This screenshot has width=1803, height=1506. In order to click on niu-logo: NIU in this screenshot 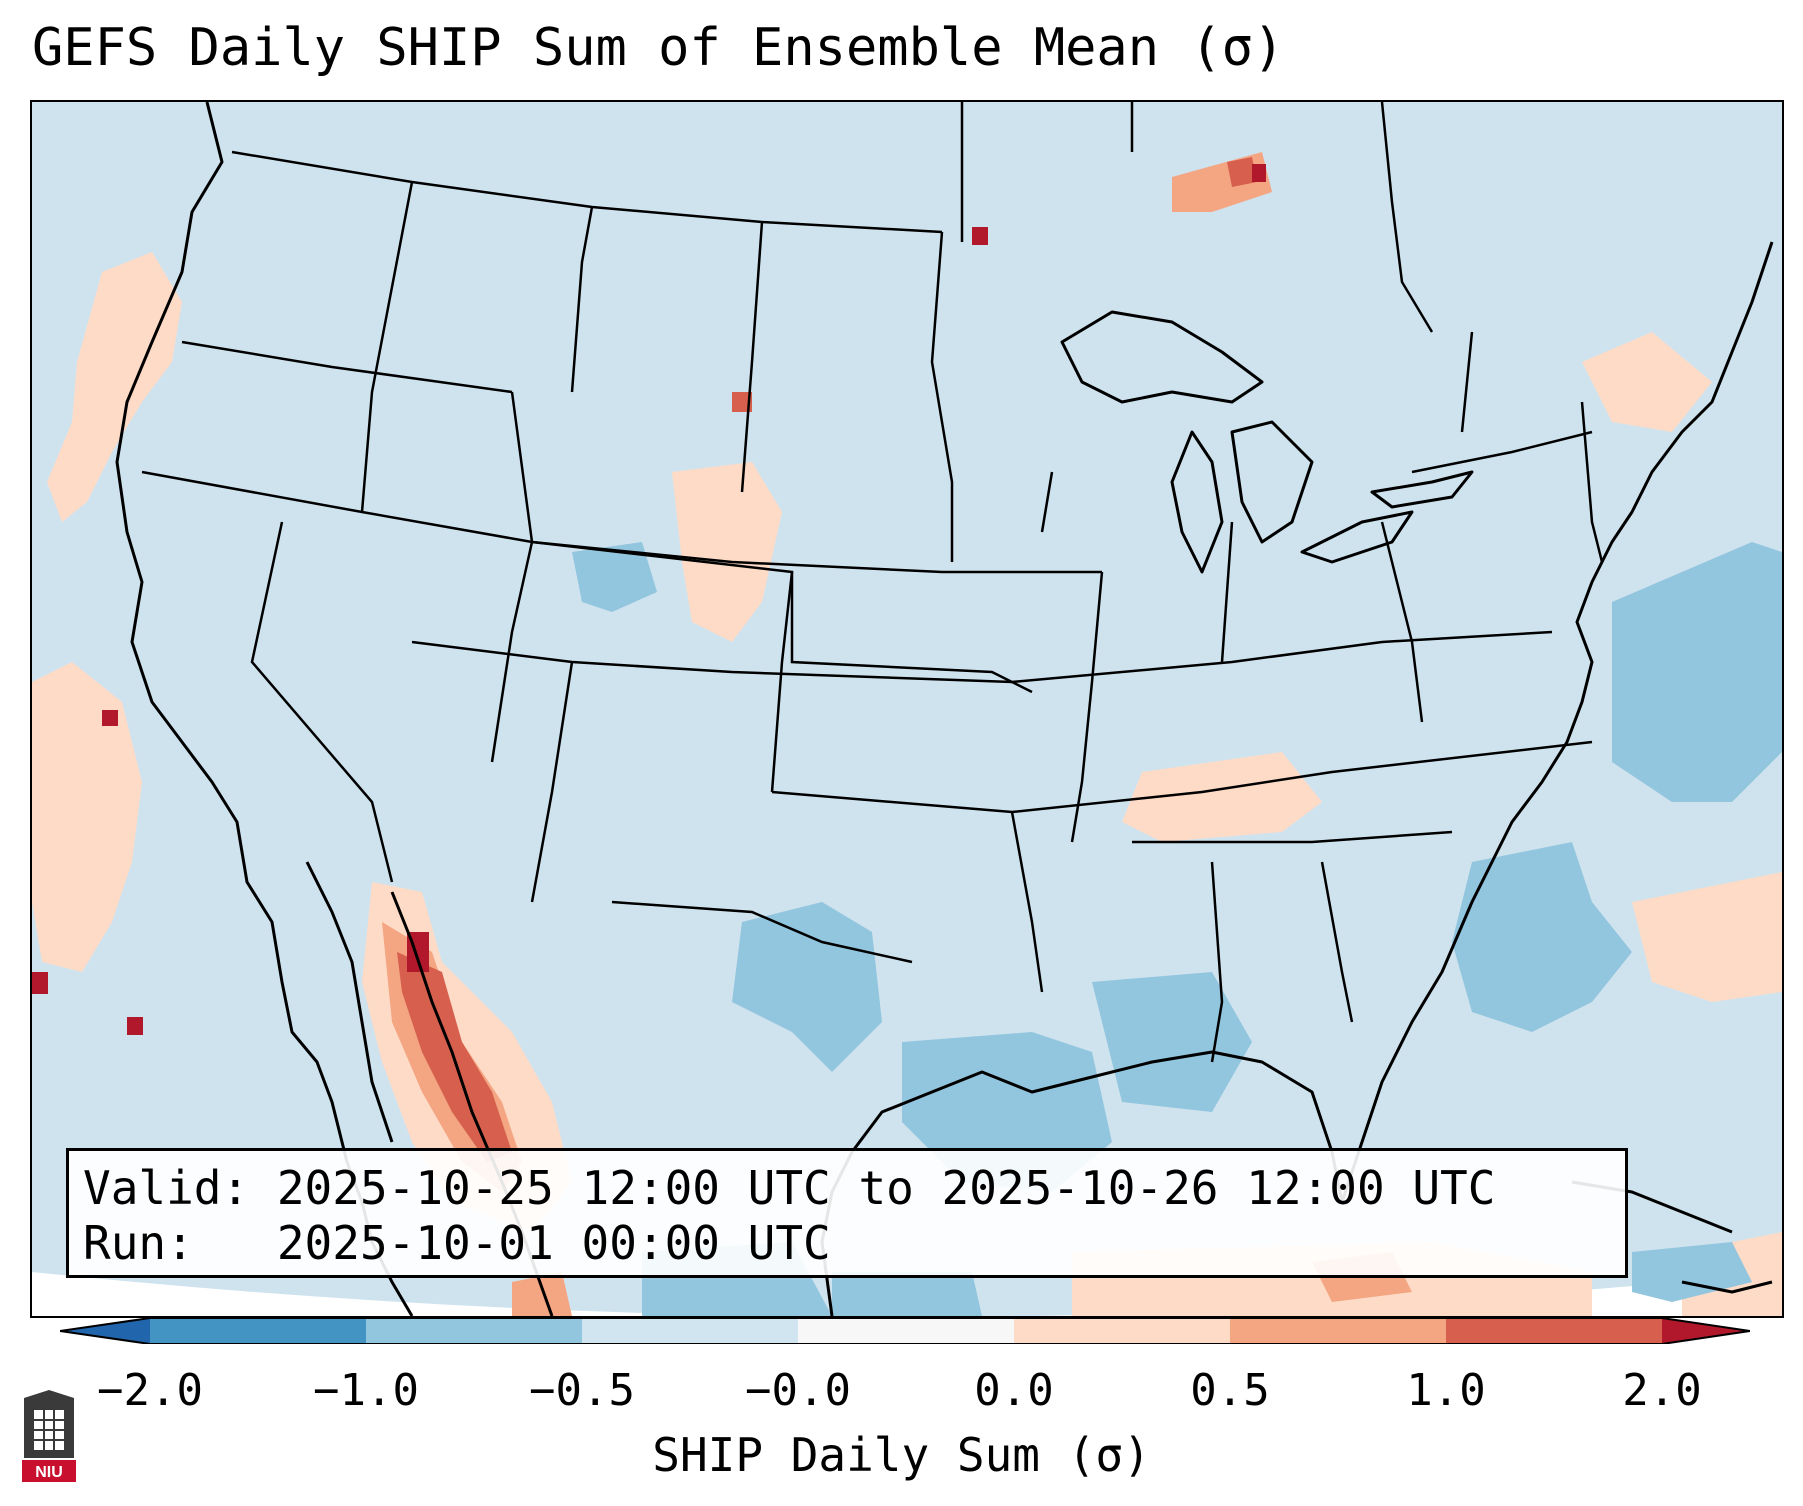, I will do `click(49, 1436)`.